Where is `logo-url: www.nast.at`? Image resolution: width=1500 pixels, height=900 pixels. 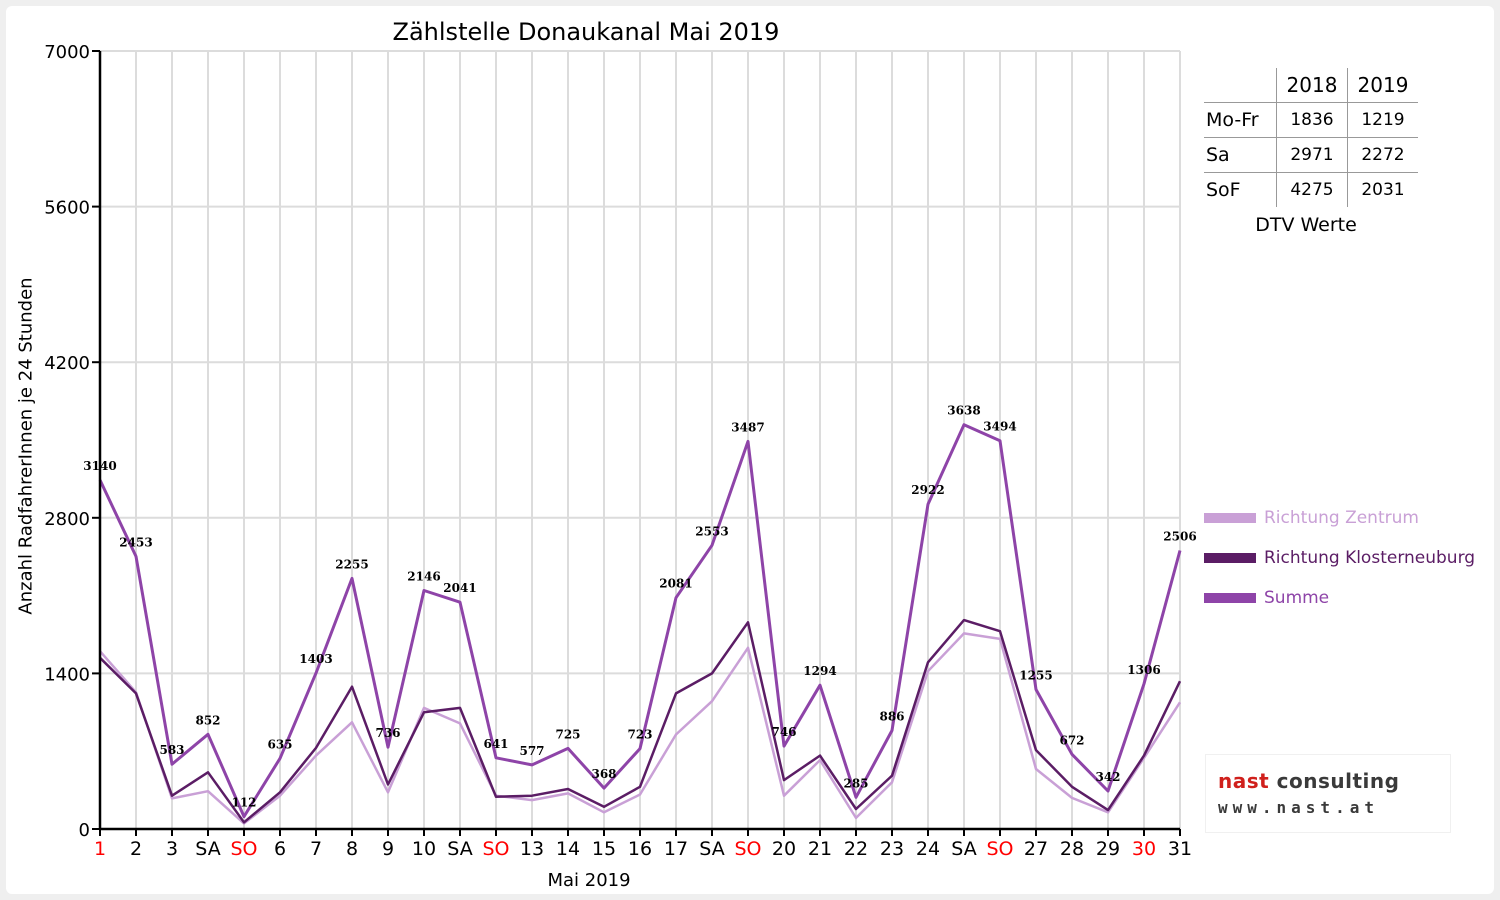
logo-url: www.nast.at is located at coordinates (1298, 807).